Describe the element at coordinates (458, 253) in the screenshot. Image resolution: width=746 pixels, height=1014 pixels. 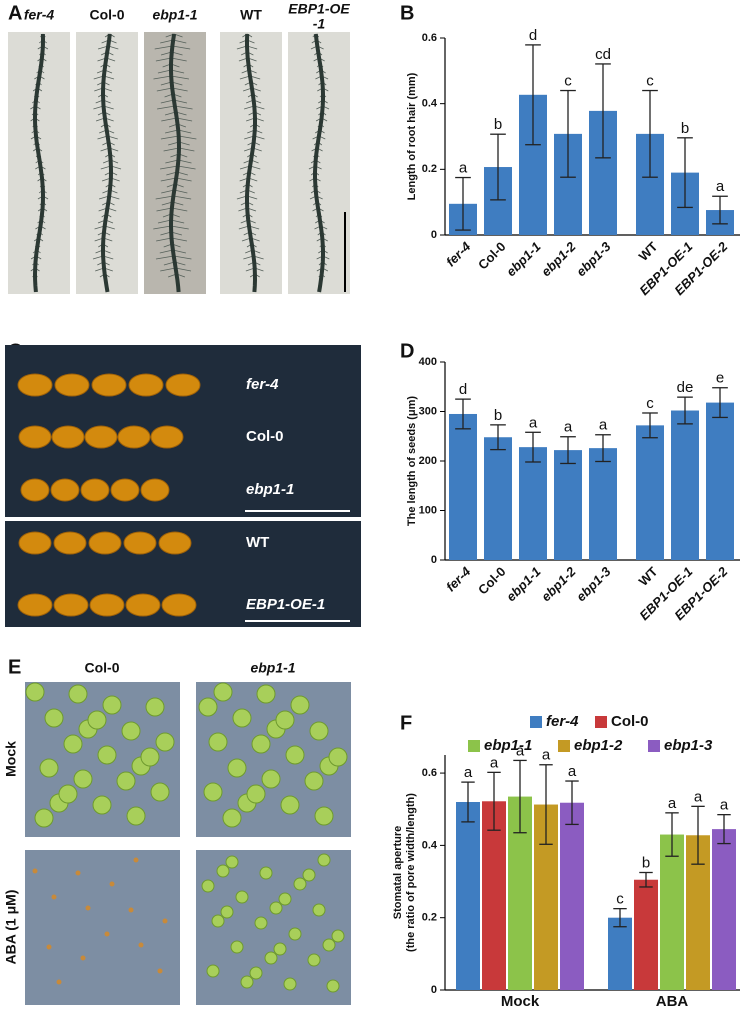
I see `x-tick-label: fer-4` at that location.